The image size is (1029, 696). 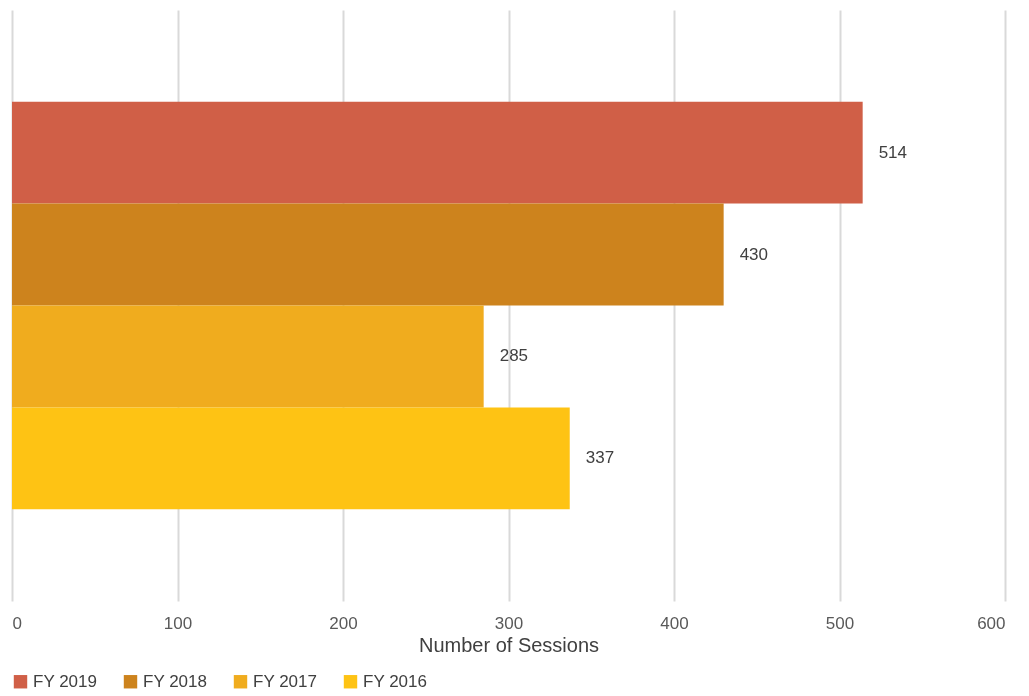 I want to click on legend-label: FY 2018, so click(x=175, y=681).